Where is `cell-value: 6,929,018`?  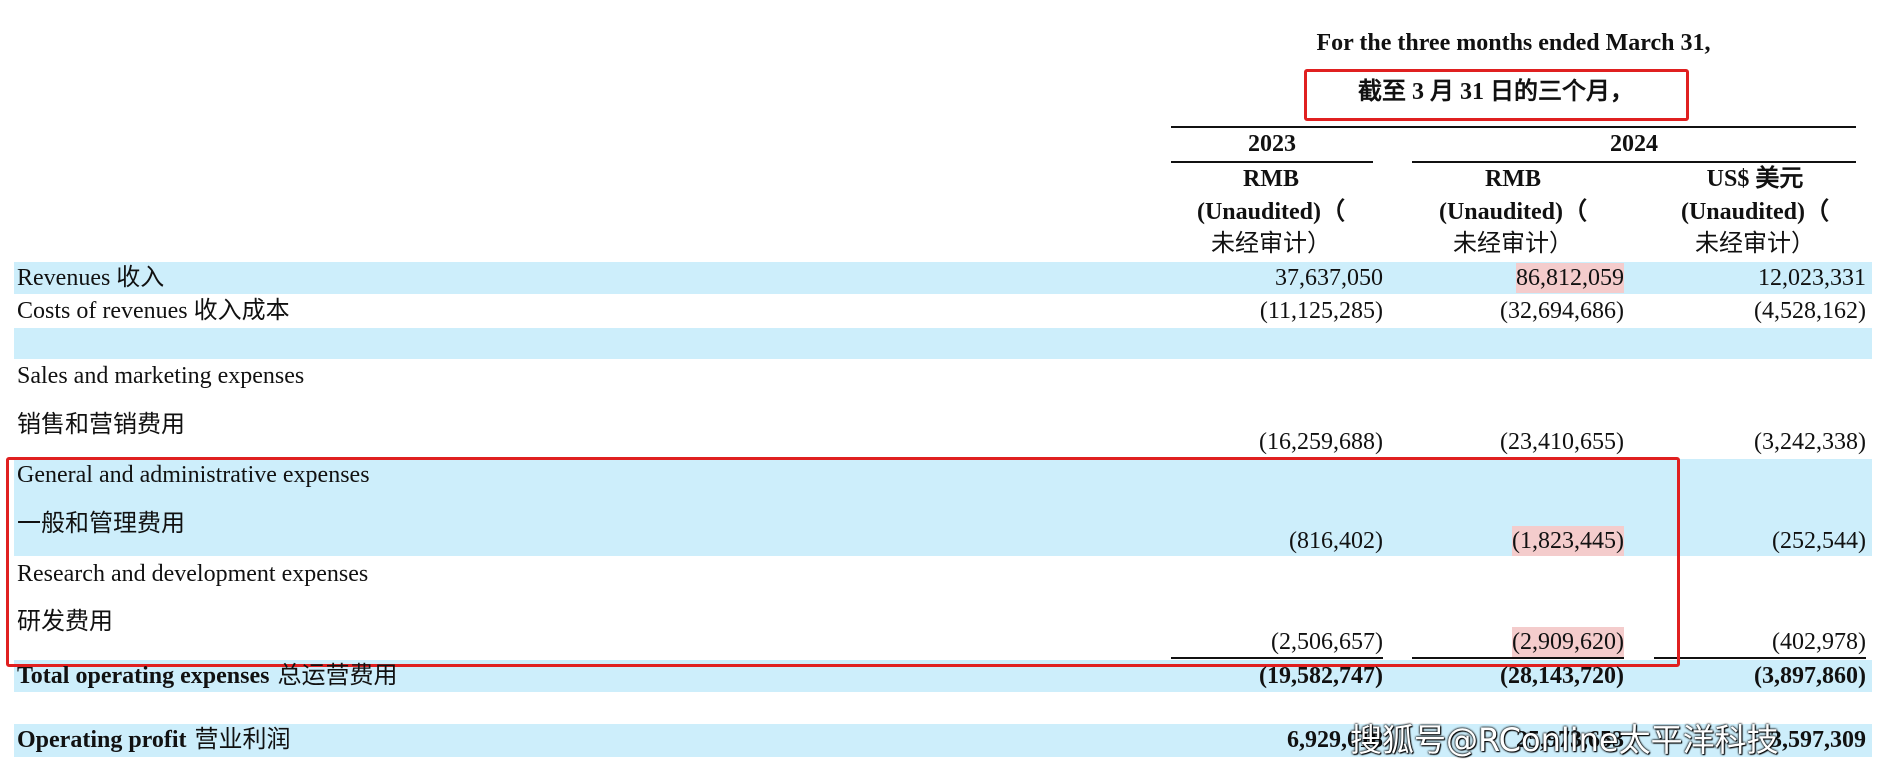 cell-value: 6,929,018 is located at coordinates (1335, 740).